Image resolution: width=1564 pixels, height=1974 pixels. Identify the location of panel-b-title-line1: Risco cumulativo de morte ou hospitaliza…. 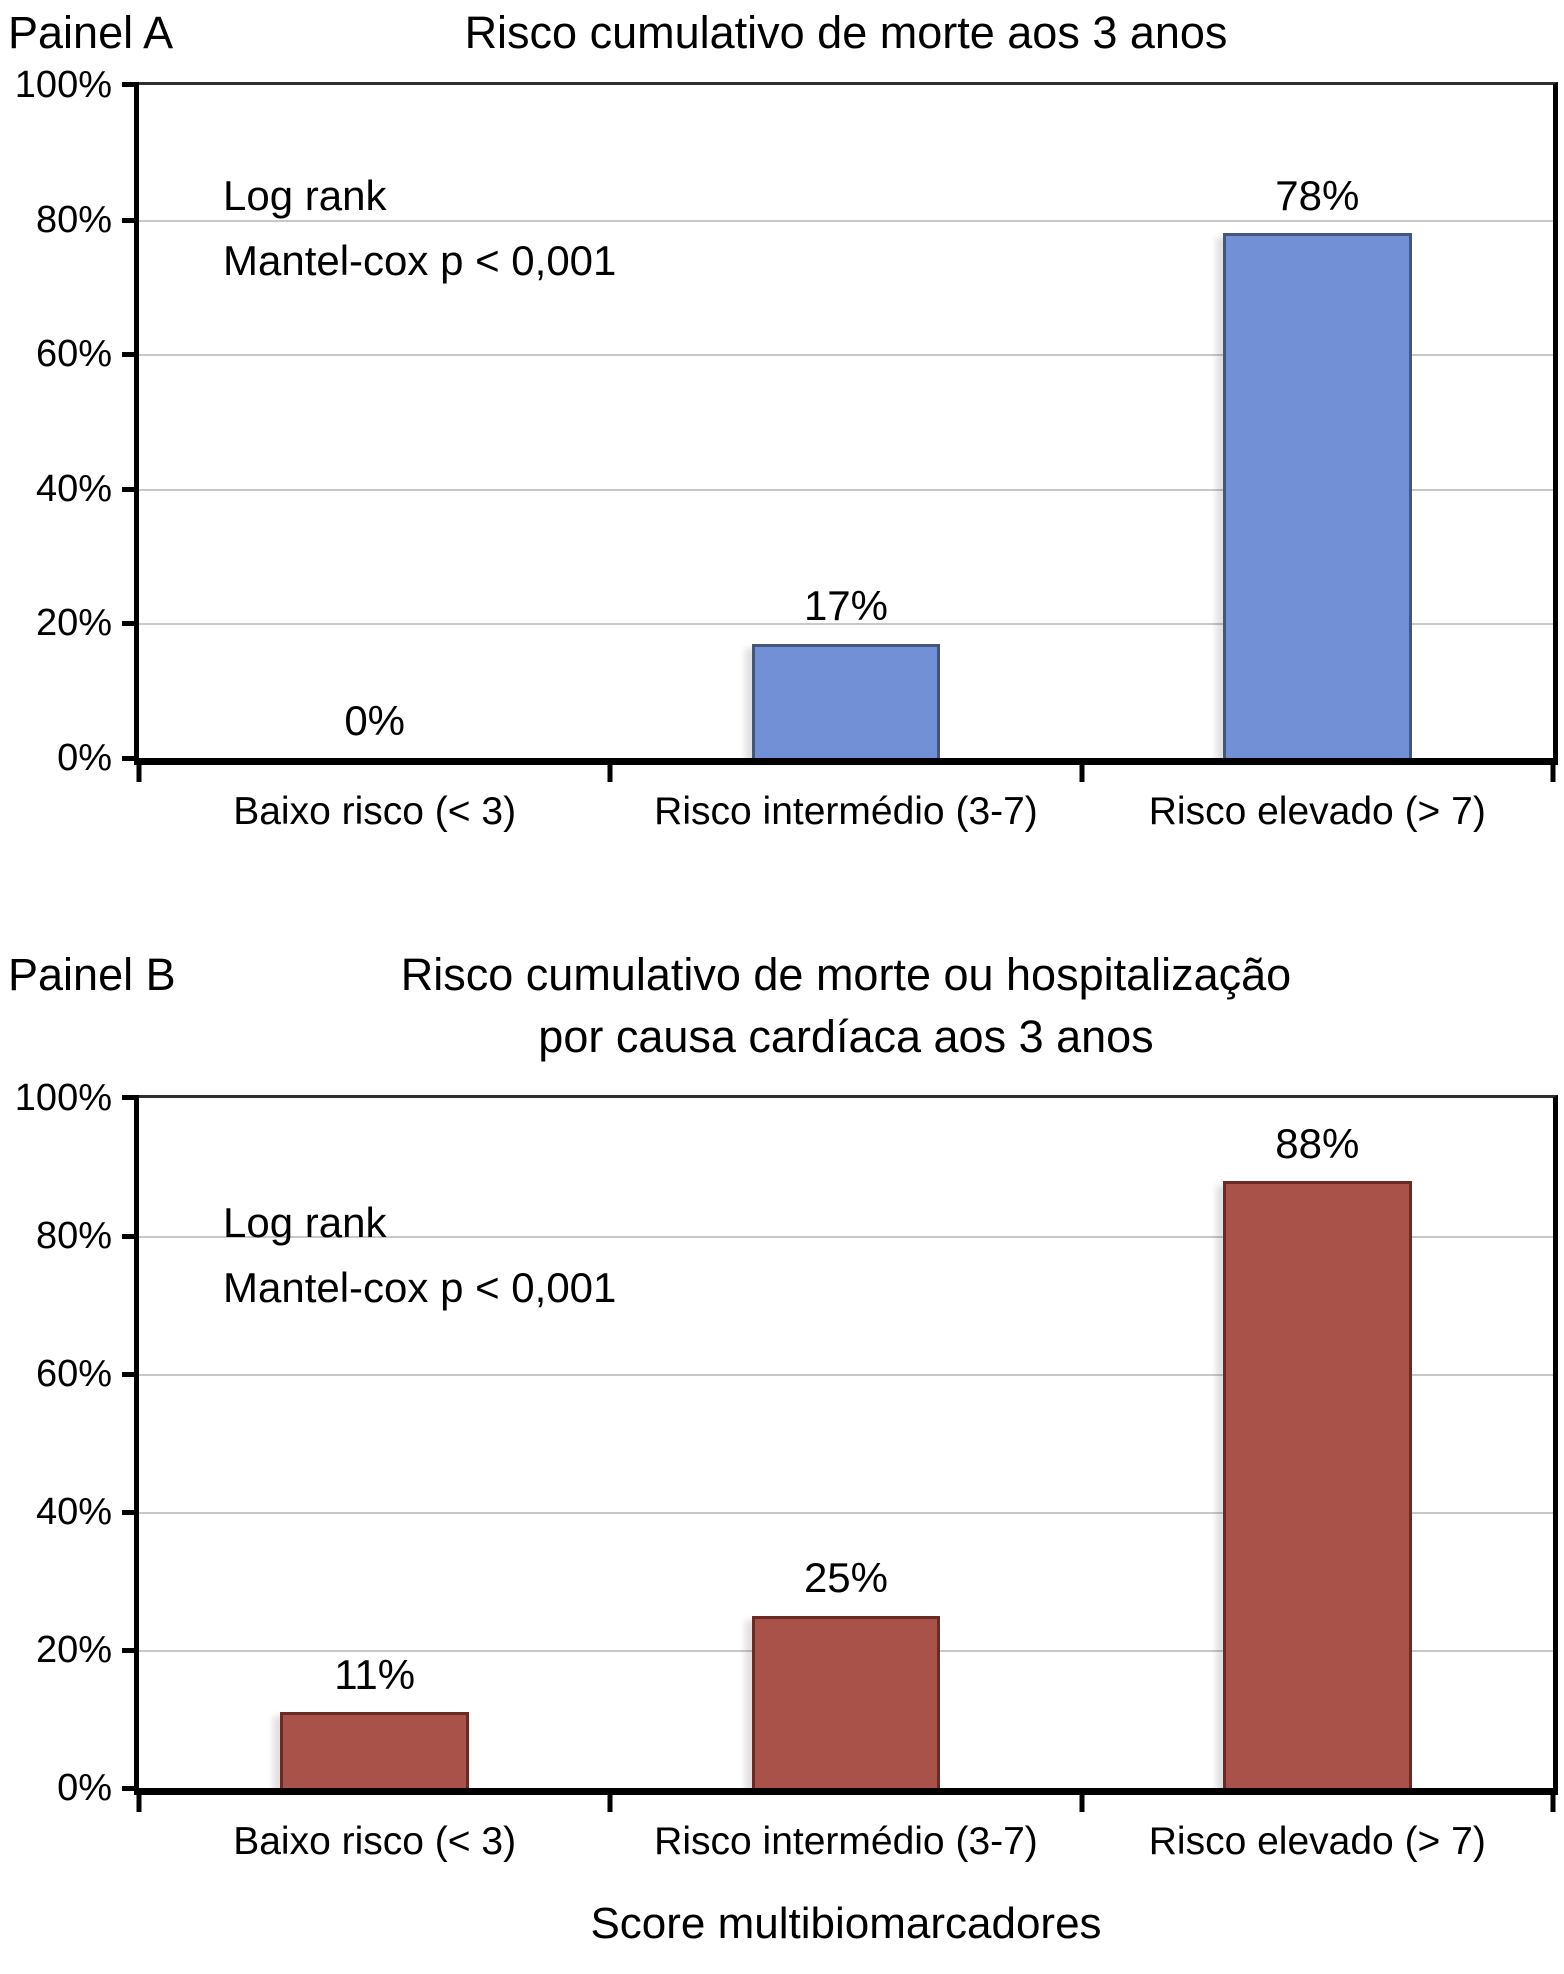
(846, 974).